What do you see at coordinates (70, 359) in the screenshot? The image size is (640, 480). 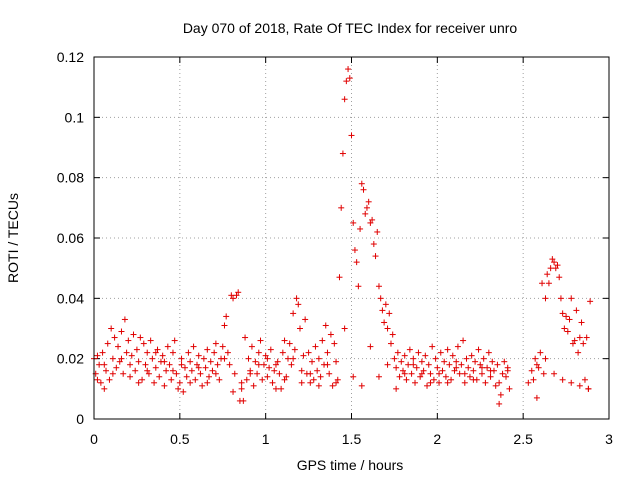 I see `y-tick-label: 0.02` at bounding box center [70, 359].